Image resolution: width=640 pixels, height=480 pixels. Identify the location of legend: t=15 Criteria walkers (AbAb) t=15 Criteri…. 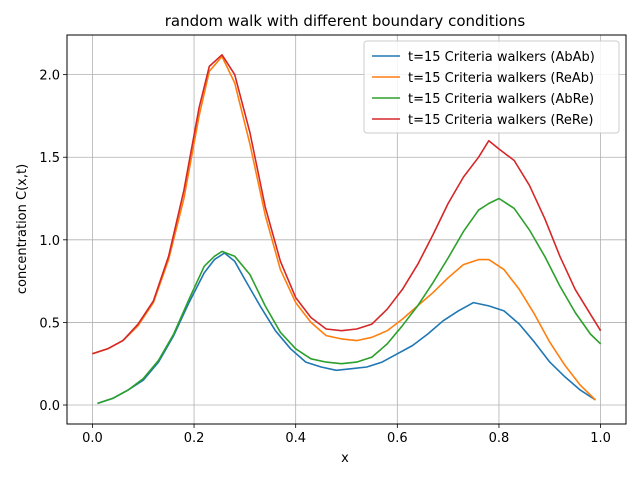
(491, 87).